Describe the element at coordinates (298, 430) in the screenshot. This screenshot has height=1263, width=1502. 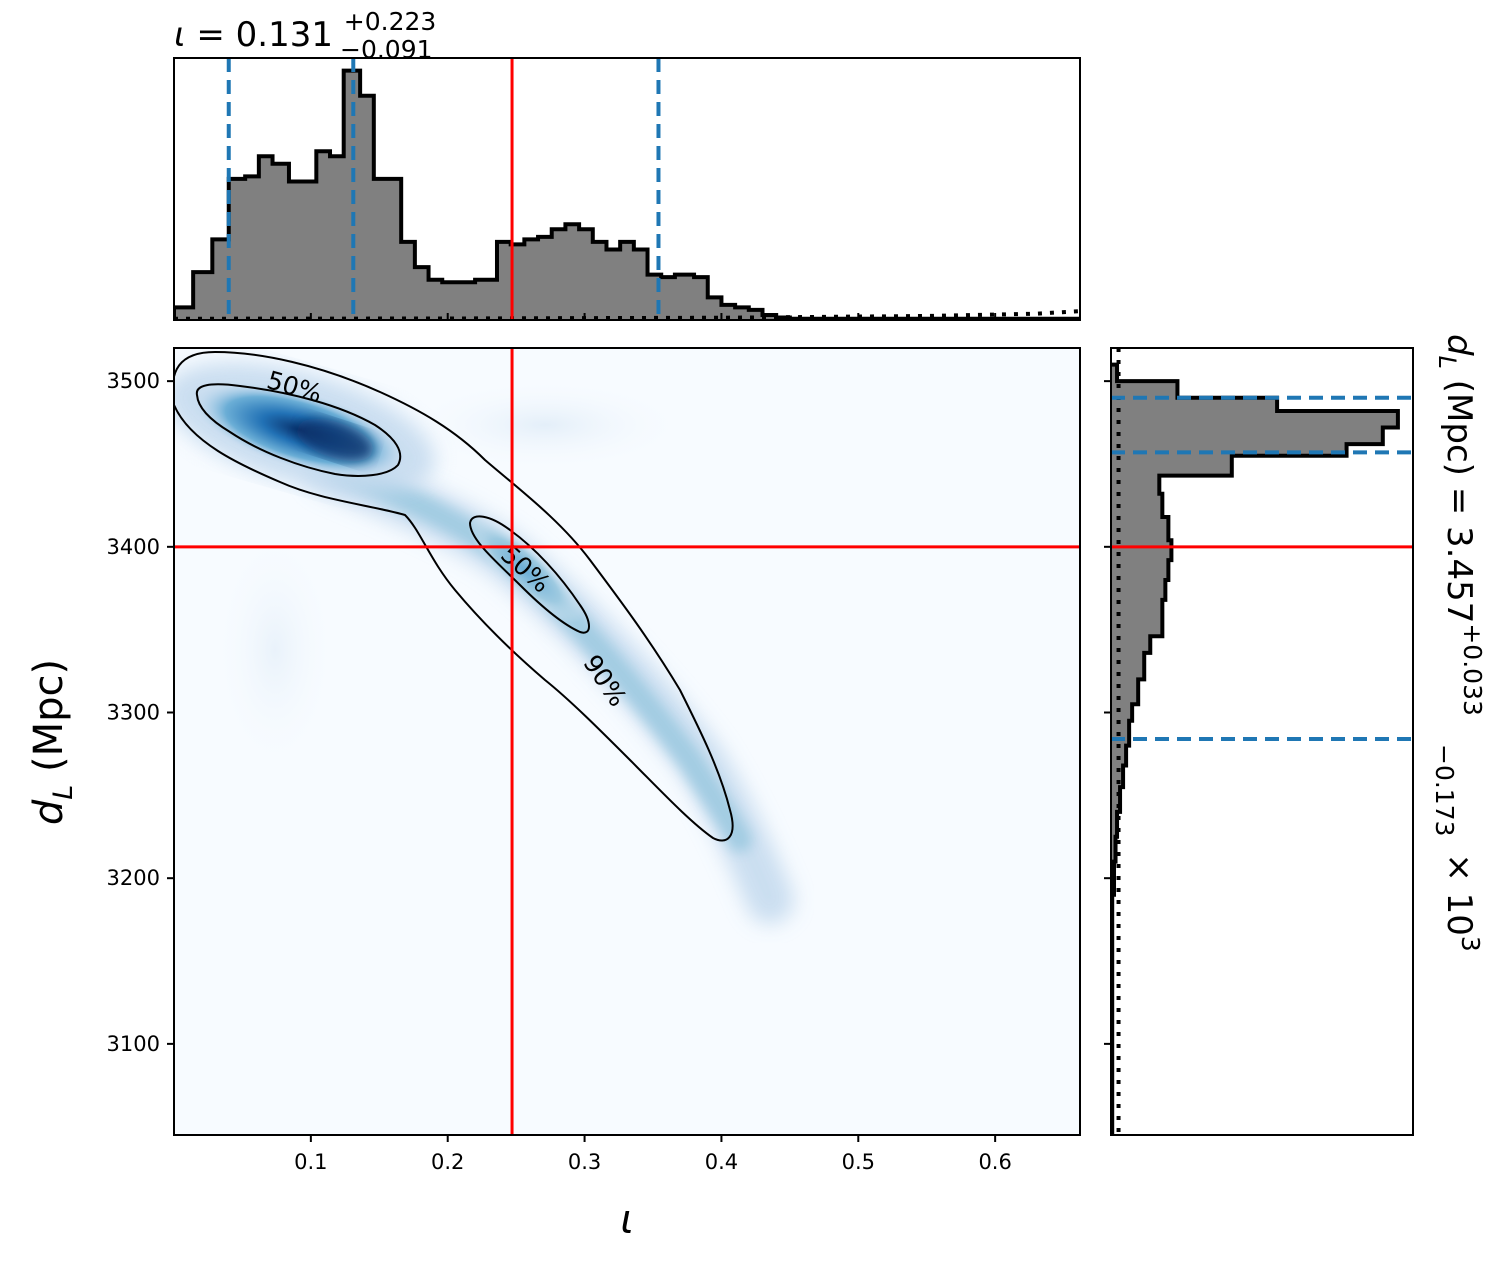
I see `contour-50-upper` at that location.